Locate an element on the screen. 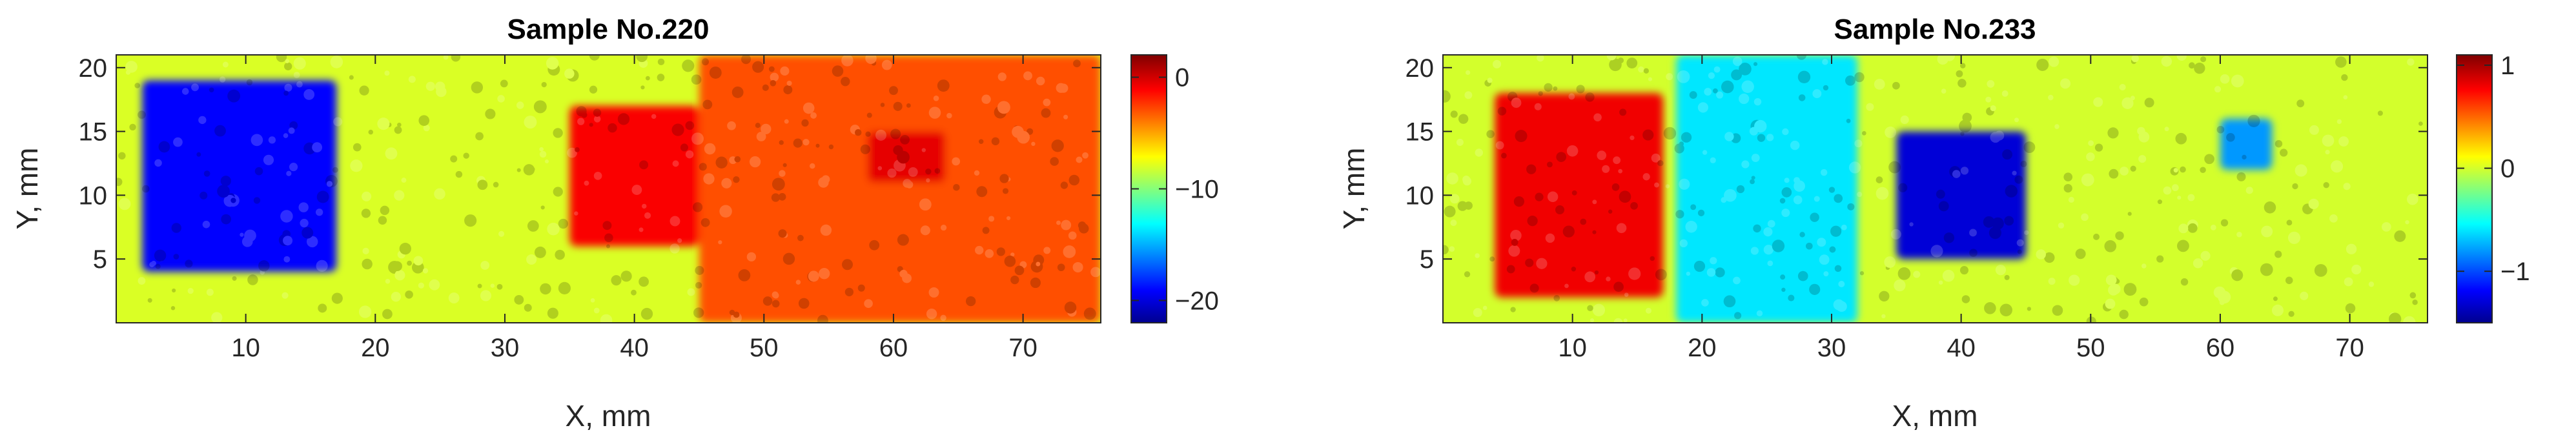  y-tick-label: 15 is located at coordinates (1420, 132).